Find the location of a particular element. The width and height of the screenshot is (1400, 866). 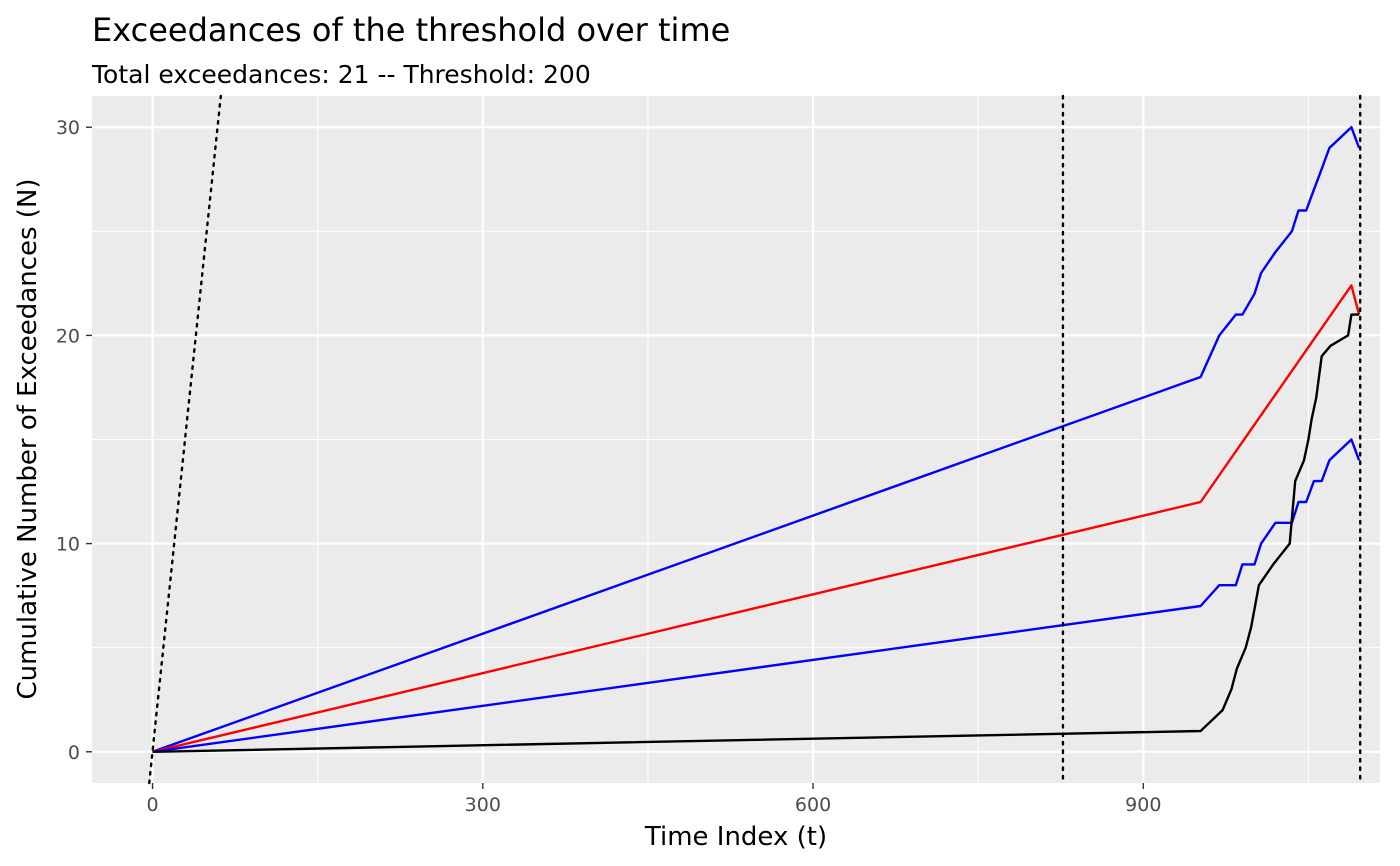

y-tick-label: 0 is located at coordinates (74, 753).